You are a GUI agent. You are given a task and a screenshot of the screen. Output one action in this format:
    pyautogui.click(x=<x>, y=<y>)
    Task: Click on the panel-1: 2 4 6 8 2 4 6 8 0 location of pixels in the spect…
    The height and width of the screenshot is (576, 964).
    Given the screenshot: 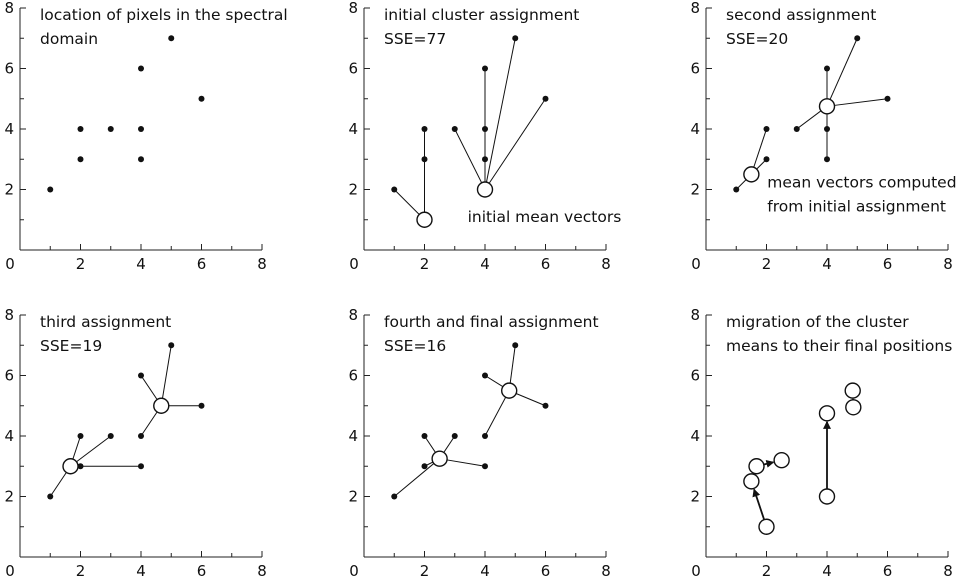 What is the action you would take?
    pyautogui.click(x=145, y=136)
    